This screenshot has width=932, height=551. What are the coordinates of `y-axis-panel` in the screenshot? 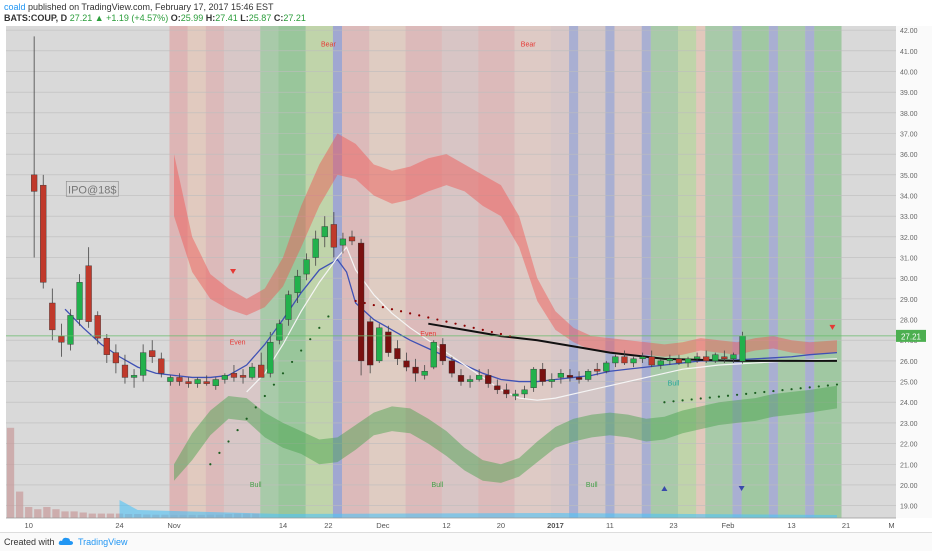 It's located at (914, 272).